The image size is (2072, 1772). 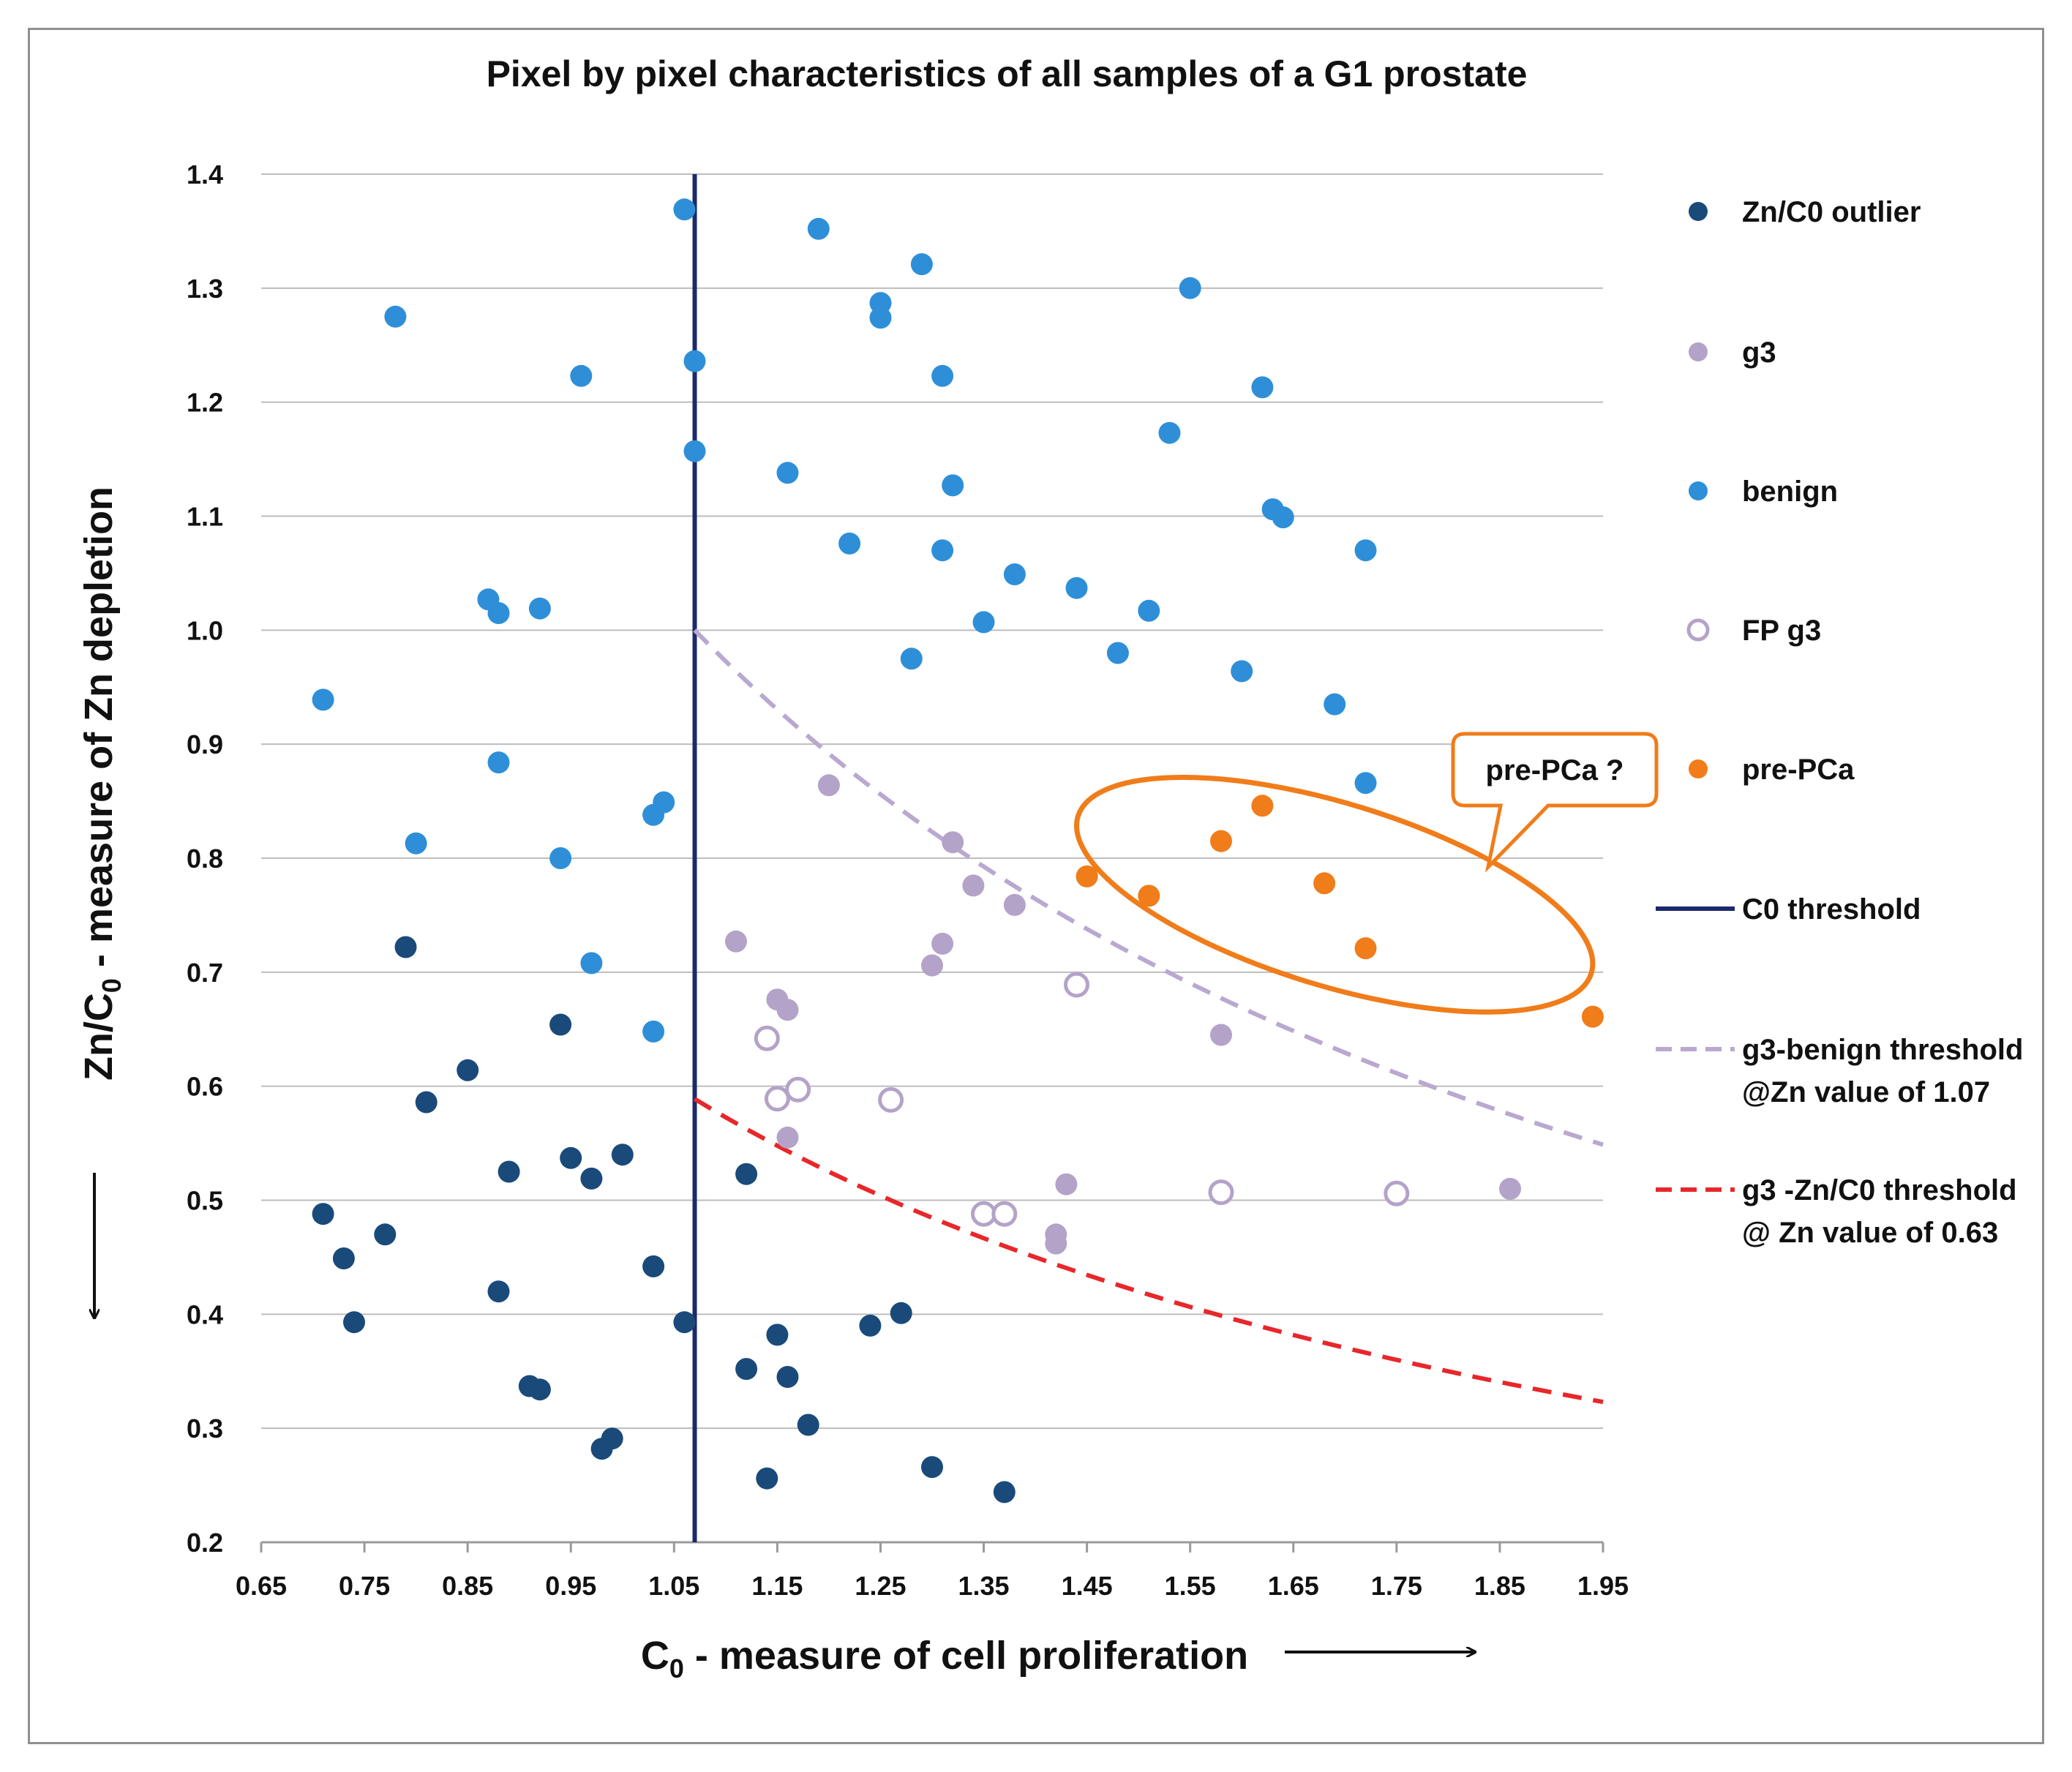 I want to click on x-tick-label: 0.75, so click(x=364, y=1586).